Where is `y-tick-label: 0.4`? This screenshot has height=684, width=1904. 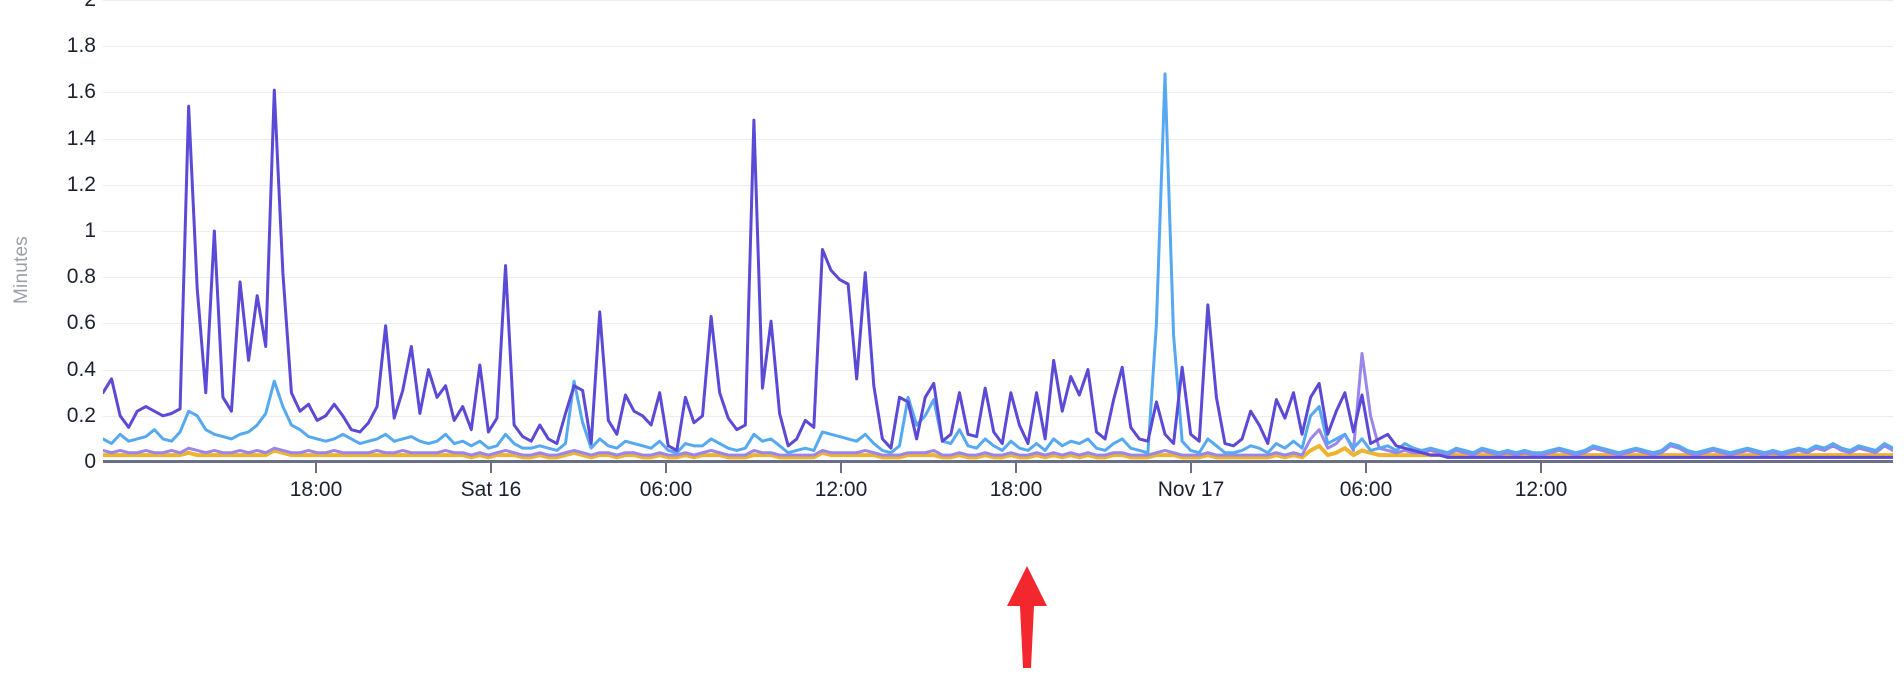
y-tick-label: 0.4 is located at coordinates (81, 369).